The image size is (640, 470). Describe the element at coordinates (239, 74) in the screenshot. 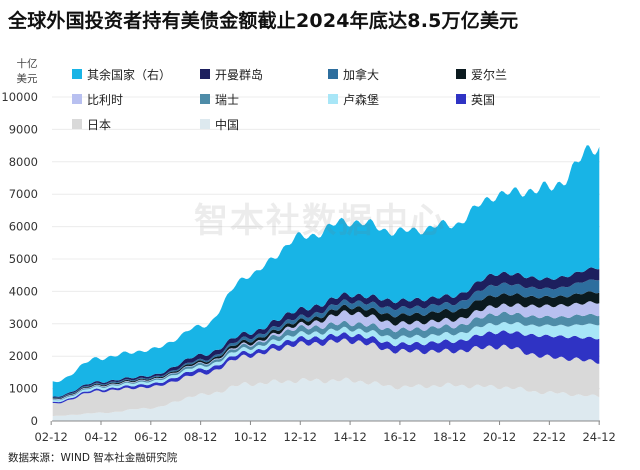

I see `legend-label: 开曼群岛` at that location.